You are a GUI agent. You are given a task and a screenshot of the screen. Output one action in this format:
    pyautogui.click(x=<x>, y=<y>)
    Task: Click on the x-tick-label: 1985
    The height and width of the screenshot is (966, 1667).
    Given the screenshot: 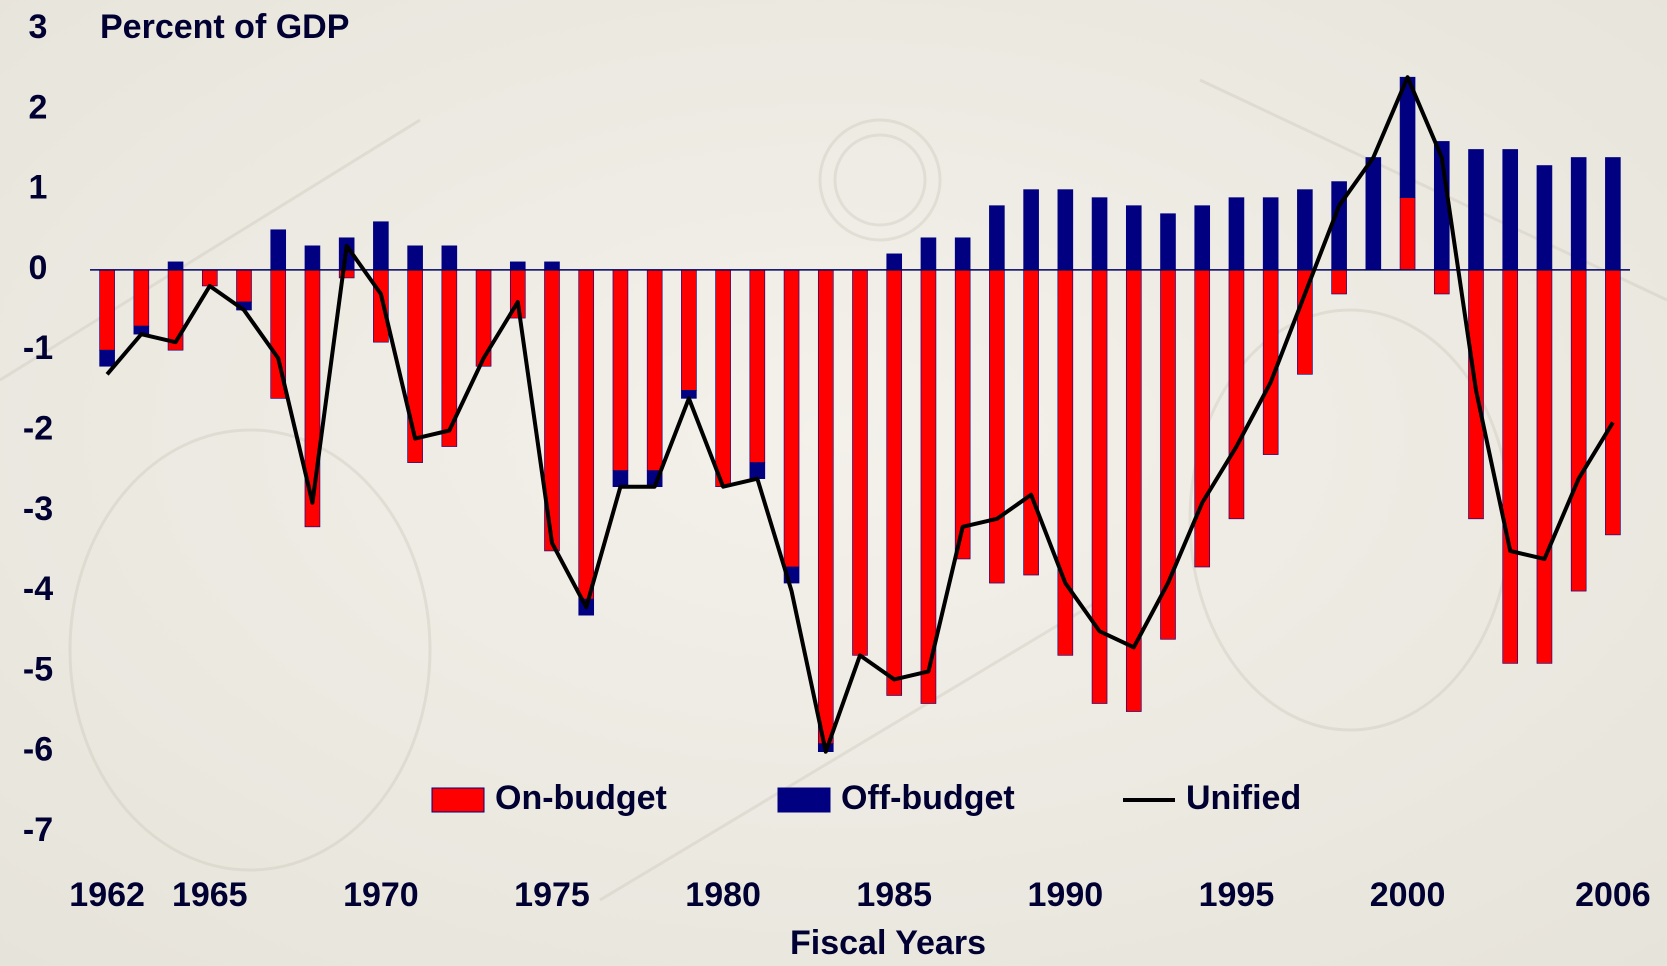 What is the action you would take?
    pyautogui.click(x=894, y=895)
    